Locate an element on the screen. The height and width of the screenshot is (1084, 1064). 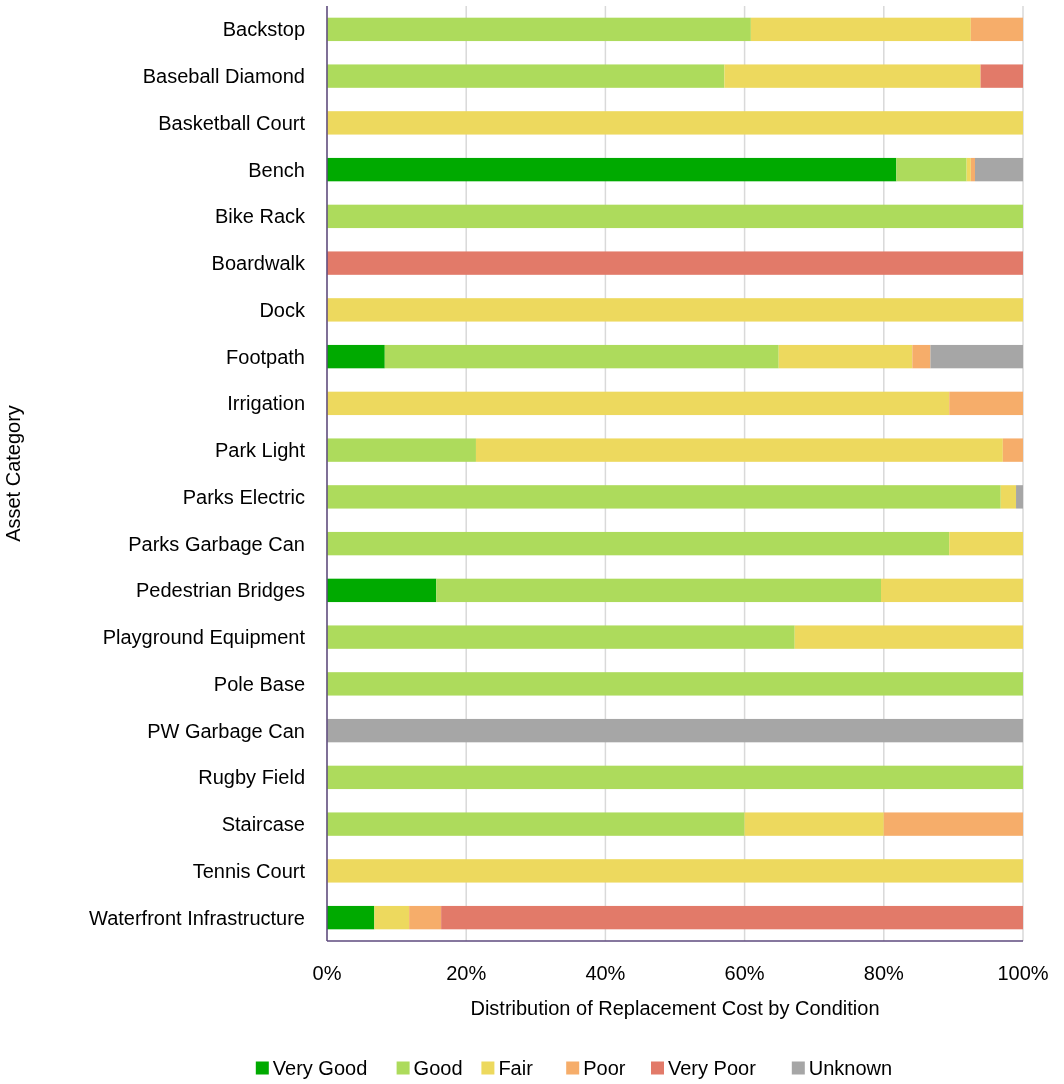
y-tick-label: Park Light is located at coordinates (260, 450).